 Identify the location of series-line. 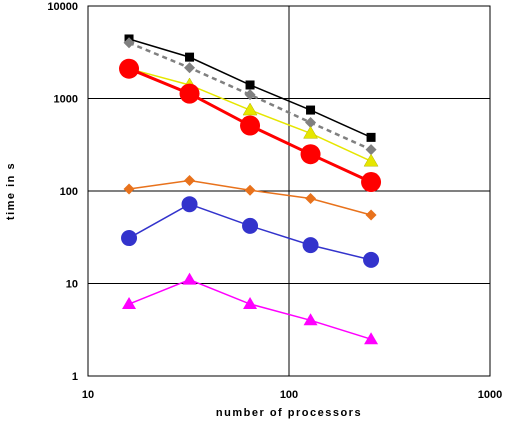
(250, 96).